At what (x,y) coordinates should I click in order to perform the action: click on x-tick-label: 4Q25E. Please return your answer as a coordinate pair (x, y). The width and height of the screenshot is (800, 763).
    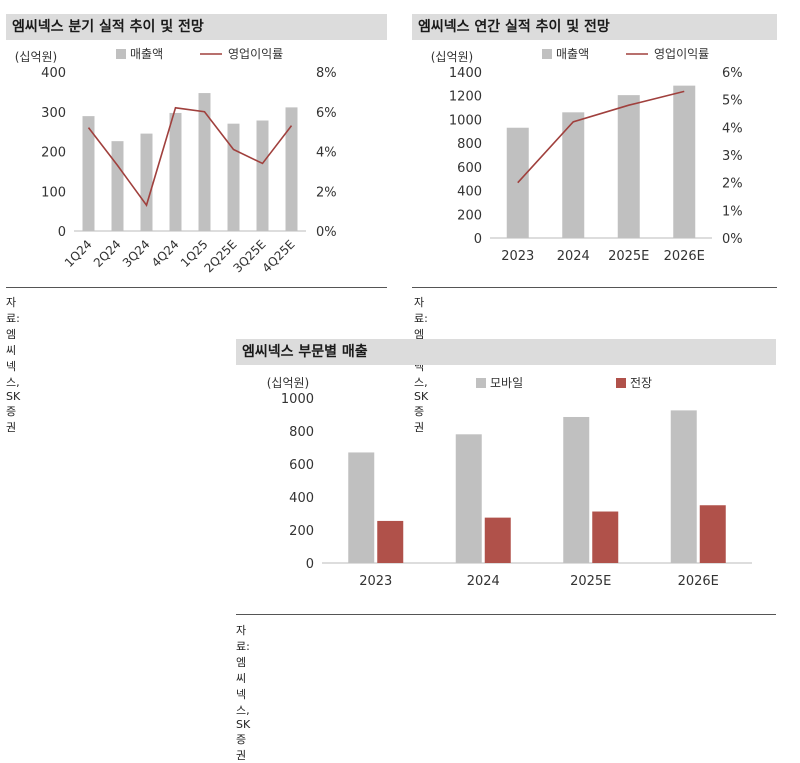
    Looking at the image, I should click on (278, 256).